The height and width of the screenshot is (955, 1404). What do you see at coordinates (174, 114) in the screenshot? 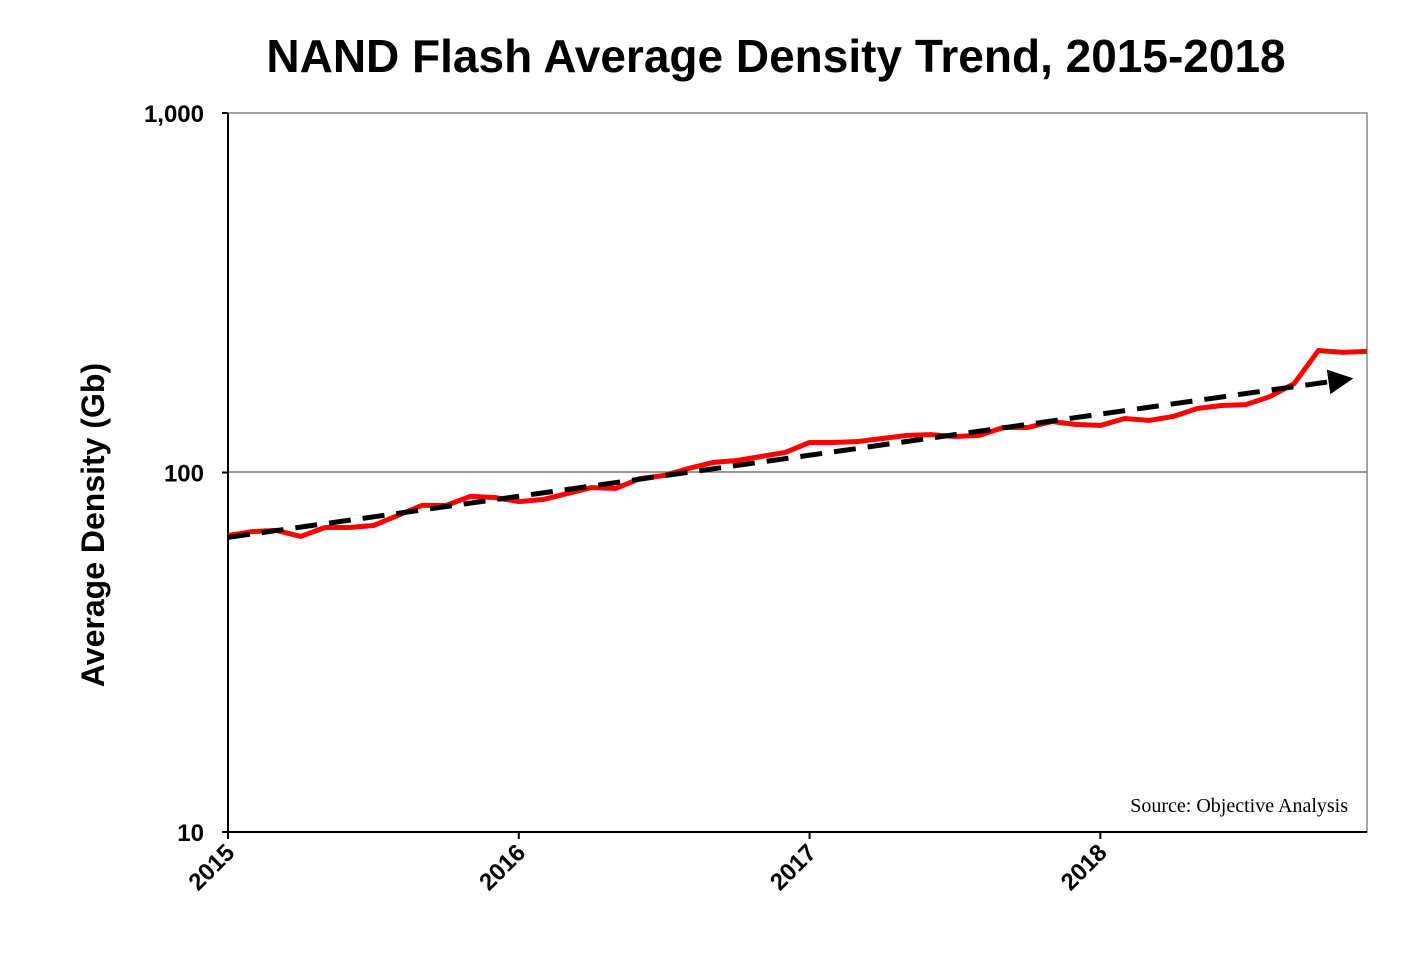
I see `y-tick-label: 1,000` at bounding box center [174, 114].